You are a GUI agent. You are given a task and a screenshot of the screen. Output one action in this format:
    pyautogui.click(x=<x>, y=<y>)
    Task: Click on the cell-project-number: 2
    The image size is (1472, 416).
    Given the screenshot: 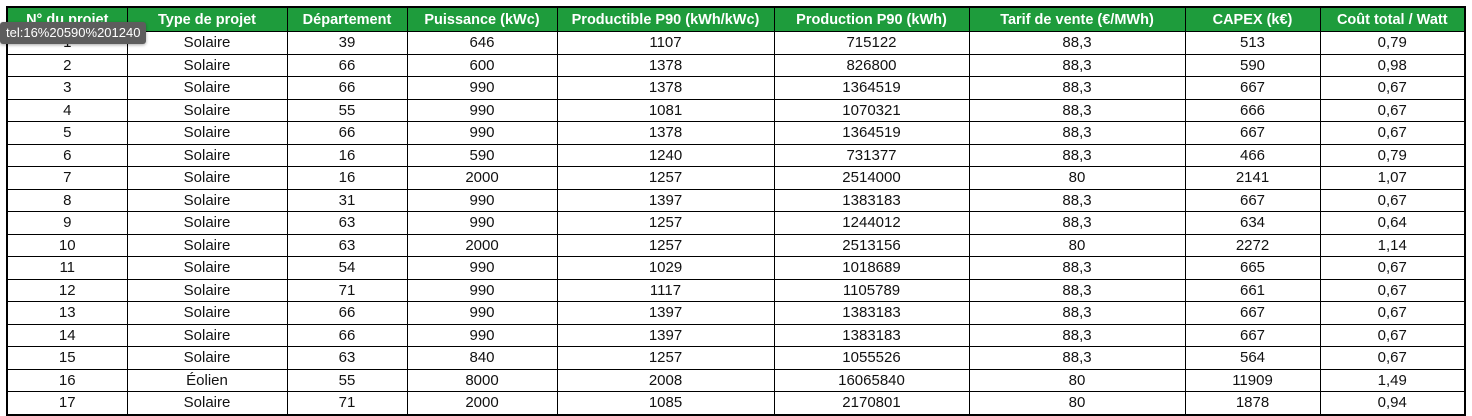 What is the action you would take?
    pyautogui.click(x=67, y=65)
    